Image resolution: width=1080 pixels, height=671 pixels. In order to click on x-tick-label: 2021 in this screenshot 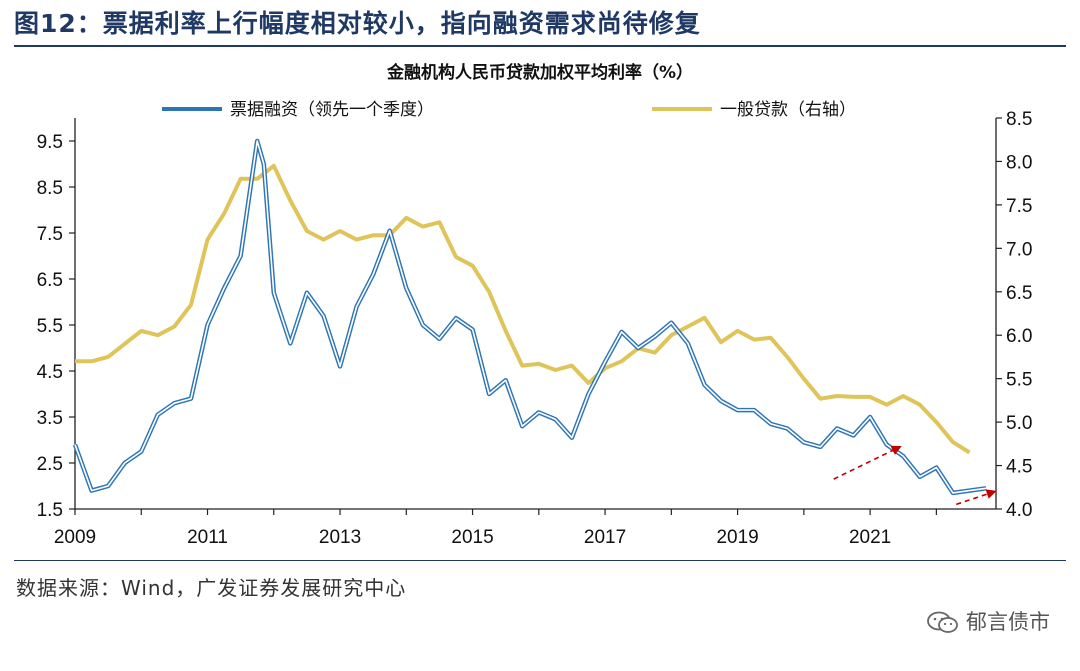, I will do `click(870, 537)`.